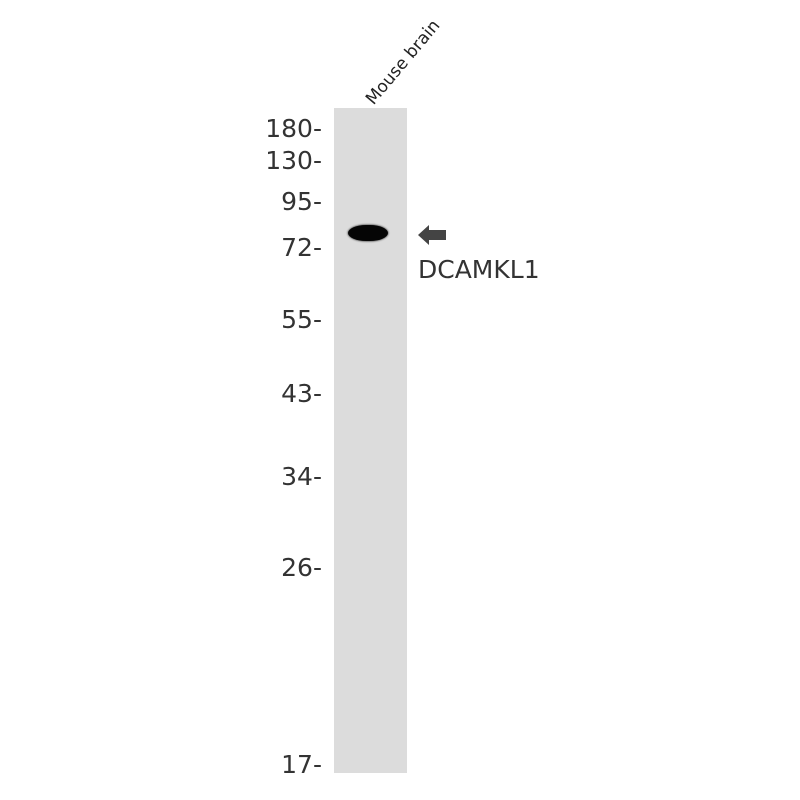 The height and width of the screenshot is (800, 800). Describe the element at coordinates (293, 128) in the screenshot. I see `marker-180: 180-` at that location.